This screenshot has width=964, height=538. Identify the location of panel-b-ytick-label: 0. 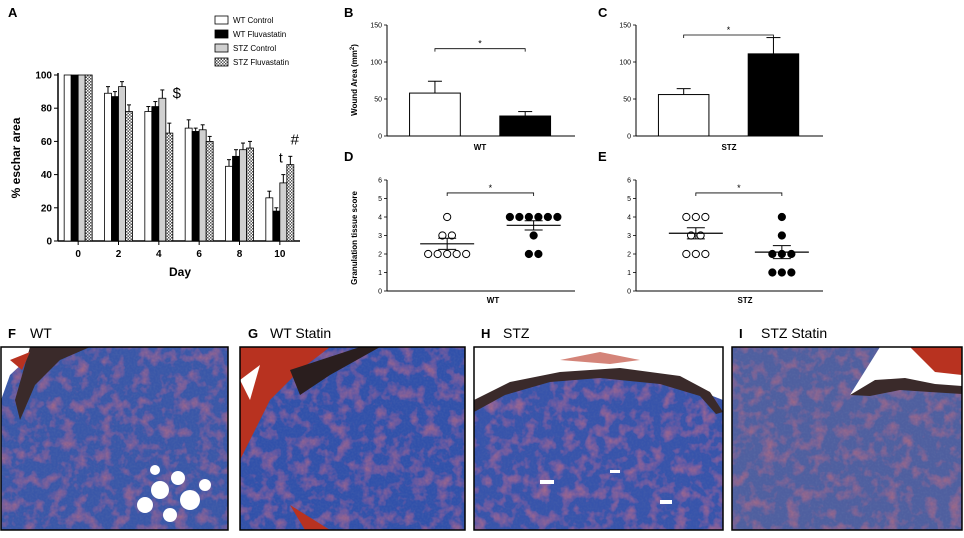
(380, 137).